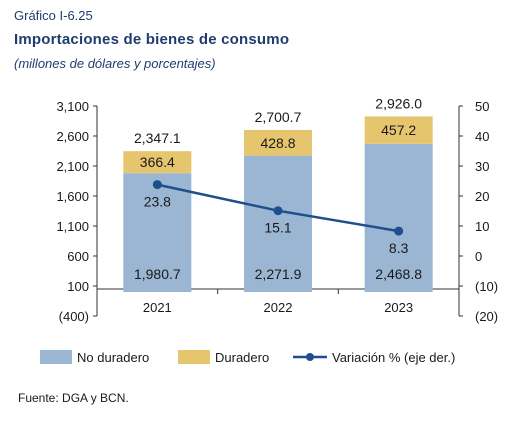 The width and height of the screenshot is (515, 427). I want to click on legend-label-no-duradero: No duradero, so click(113, 357).